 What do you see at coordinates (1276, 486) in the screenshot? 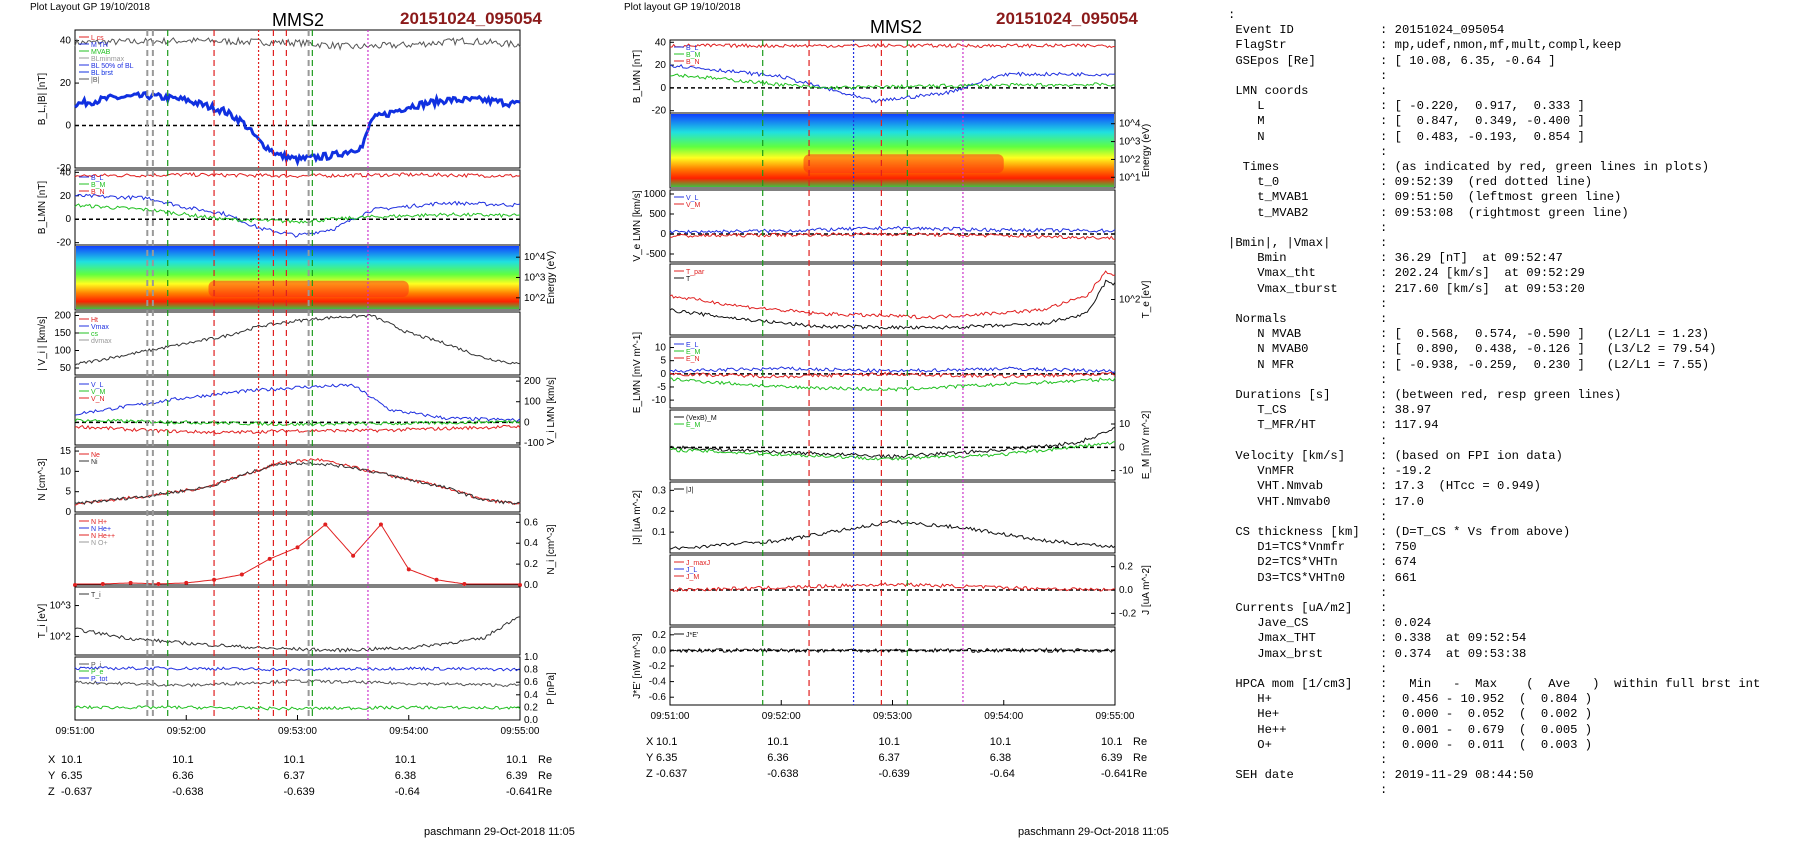
I see `info-key: VHT.Nmvab` at bounding box center [1276, 486].